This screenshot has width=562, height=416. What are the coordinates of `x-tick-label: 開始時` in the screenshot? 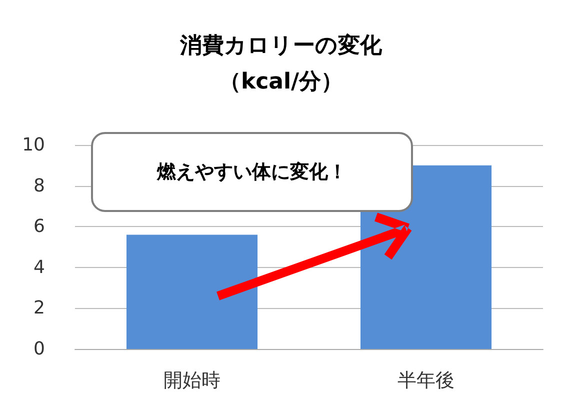 It's located at (192, 381).